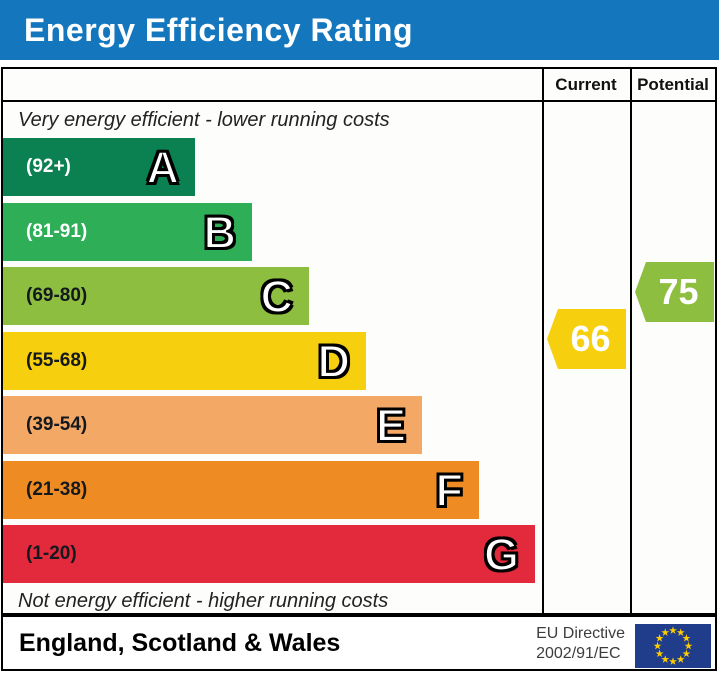  I want to click on band-g-range: (1-20), so click(51, 553).